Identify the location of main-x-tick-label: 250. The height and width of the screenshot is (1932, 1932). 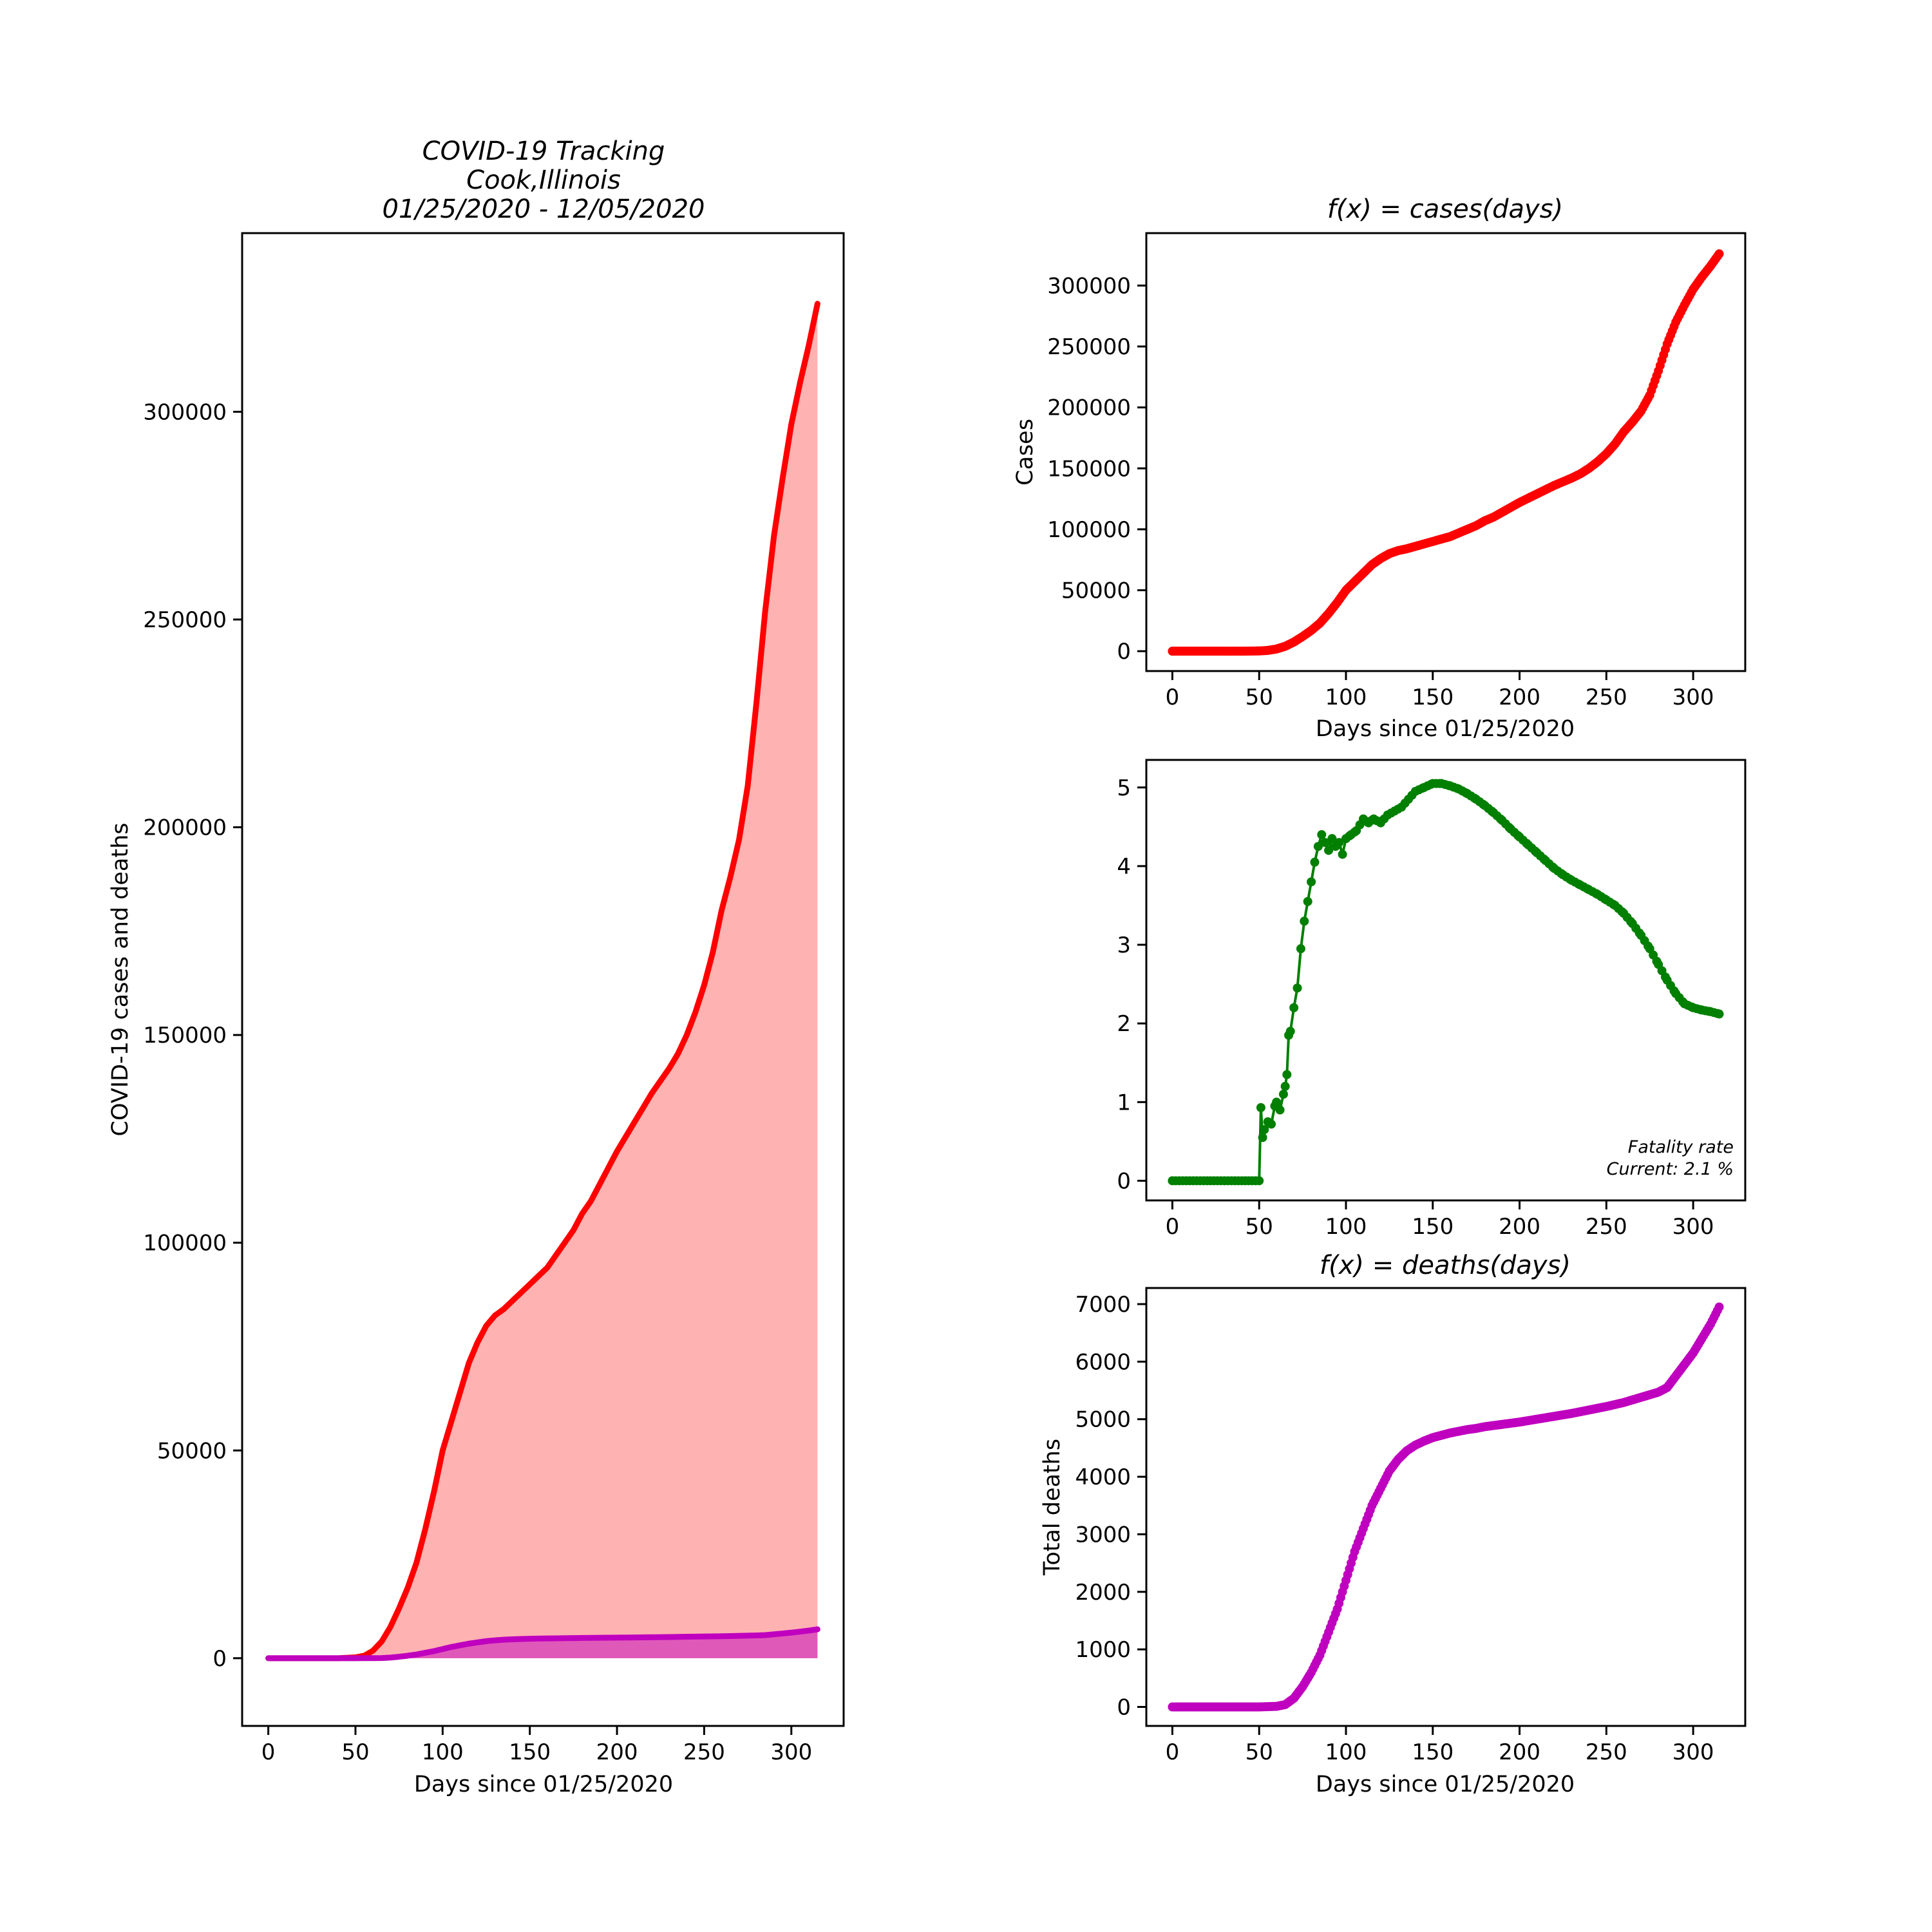
(704, 1752).